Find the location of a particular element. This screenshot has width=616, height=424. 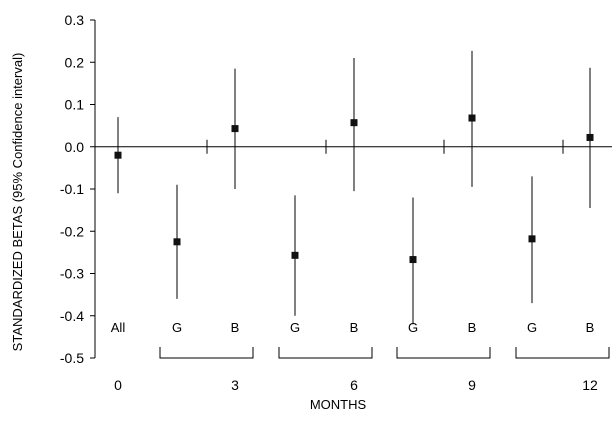

y-tick-label: -0.3 is located at coordinates (72, 274).